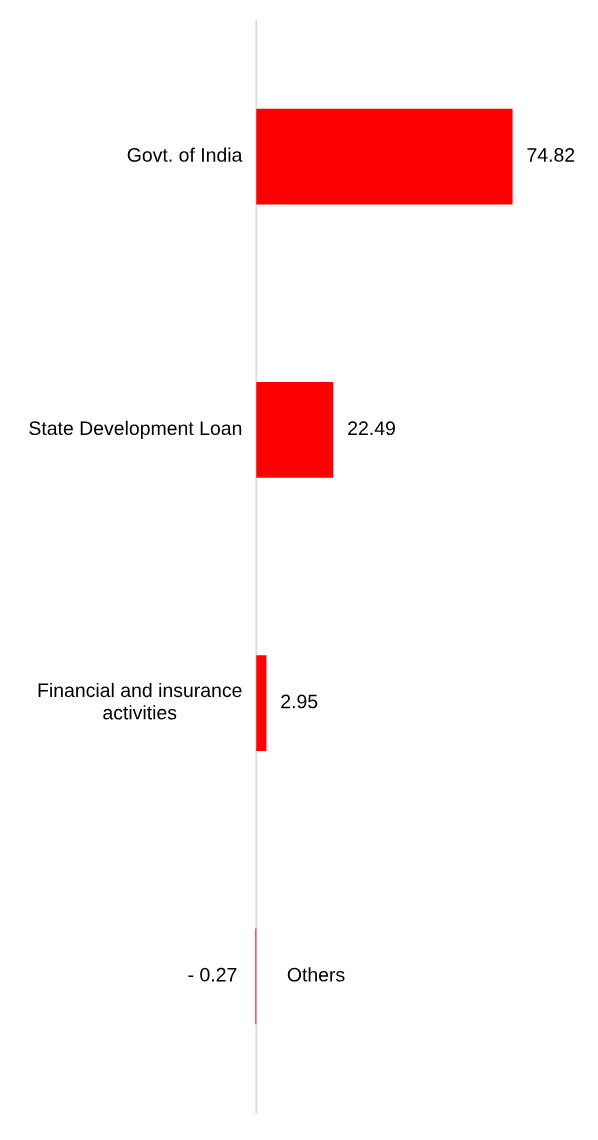 This screenshot has width=598, height=1140. I want to click on y-tick-label: Others, so click(316, 974).